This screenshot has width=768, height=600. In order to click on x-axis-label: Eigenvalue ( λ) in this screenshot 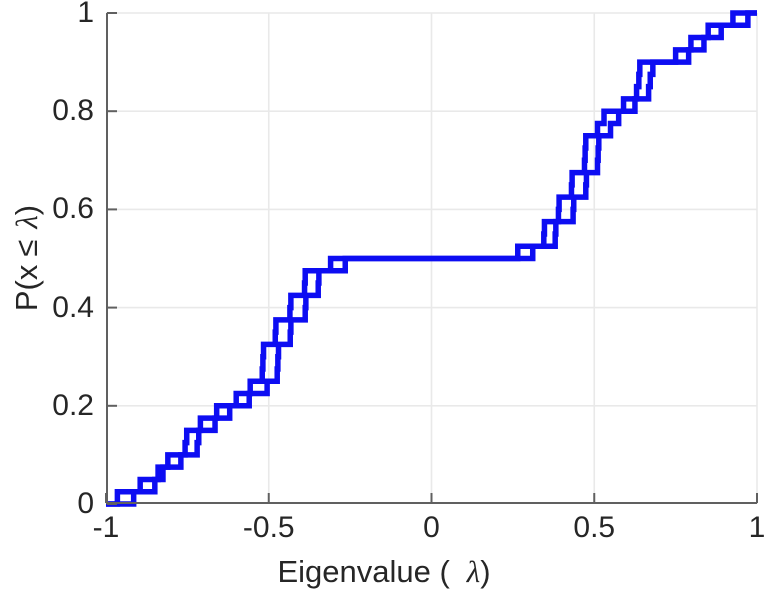, I will do `click(384, 572)`.